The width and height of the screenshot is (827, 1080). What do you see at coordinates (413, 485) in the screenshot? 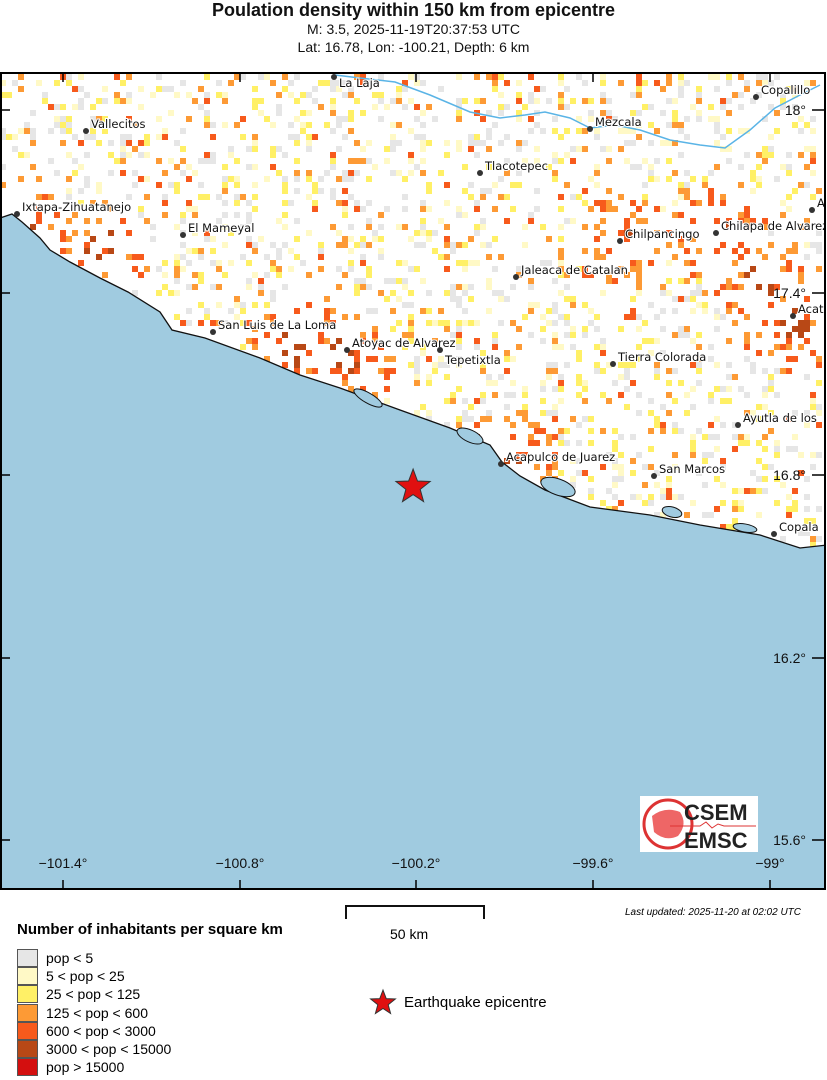
I see `epicentre-star-icon` at bounding box center [413, 485].